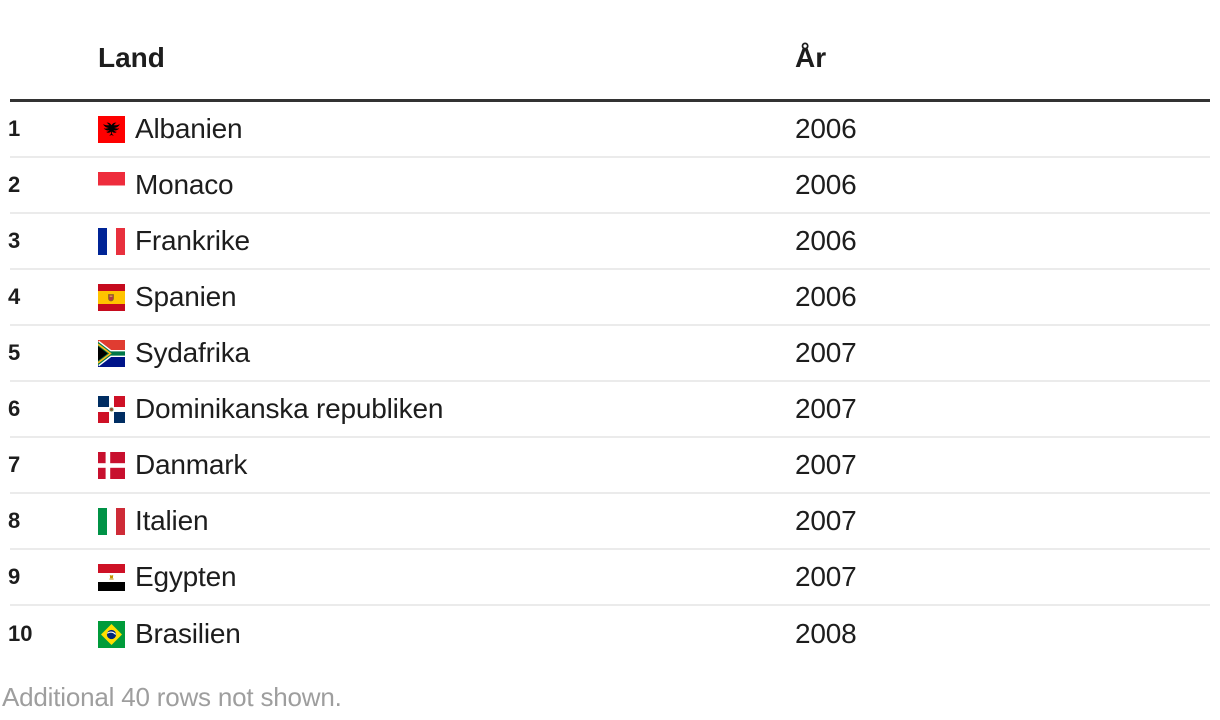 The height and width of the screenshot is (720, 1220). I want to click on albania-flag-icon, so click(111, 129).